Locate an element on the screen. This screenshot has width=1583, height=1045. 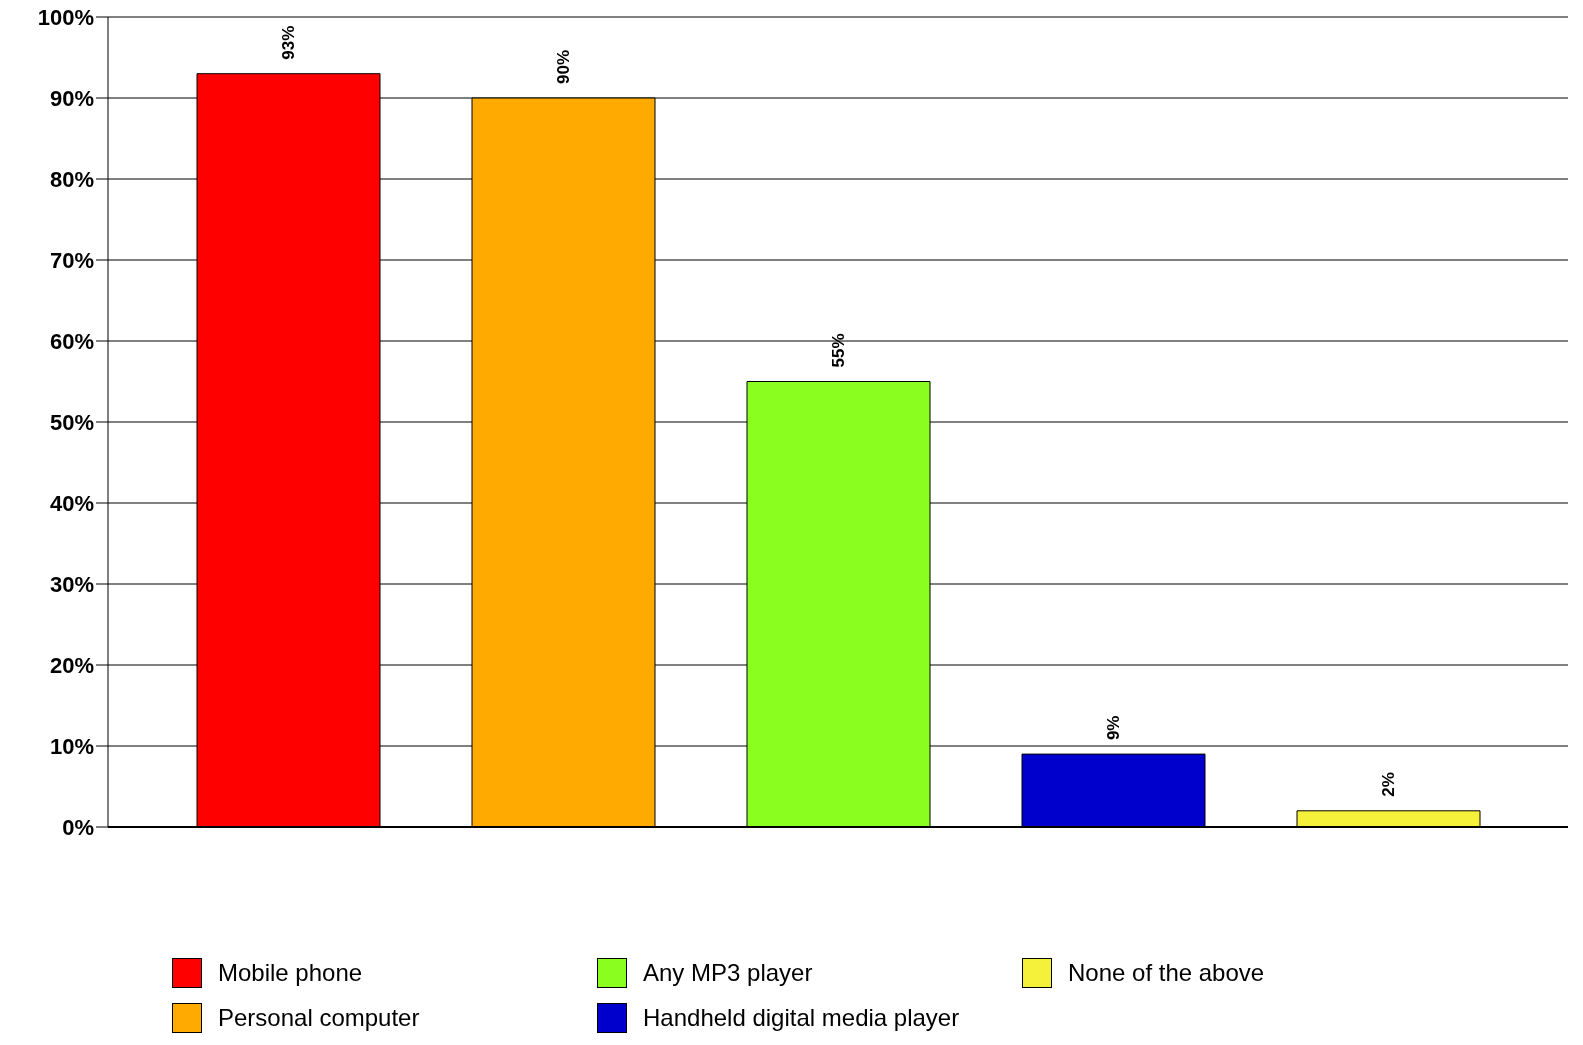
y-tick-label: 0% is located at coordinates (78, 827).